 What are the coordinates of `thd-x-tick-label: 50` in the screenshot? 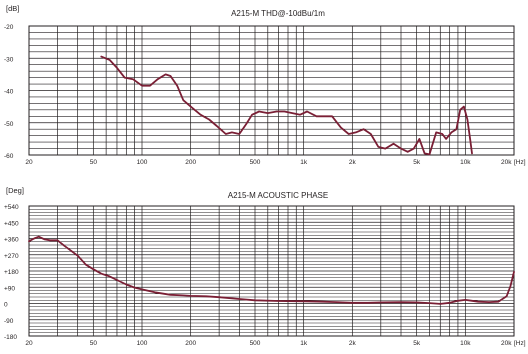 It's located at (94, 162).